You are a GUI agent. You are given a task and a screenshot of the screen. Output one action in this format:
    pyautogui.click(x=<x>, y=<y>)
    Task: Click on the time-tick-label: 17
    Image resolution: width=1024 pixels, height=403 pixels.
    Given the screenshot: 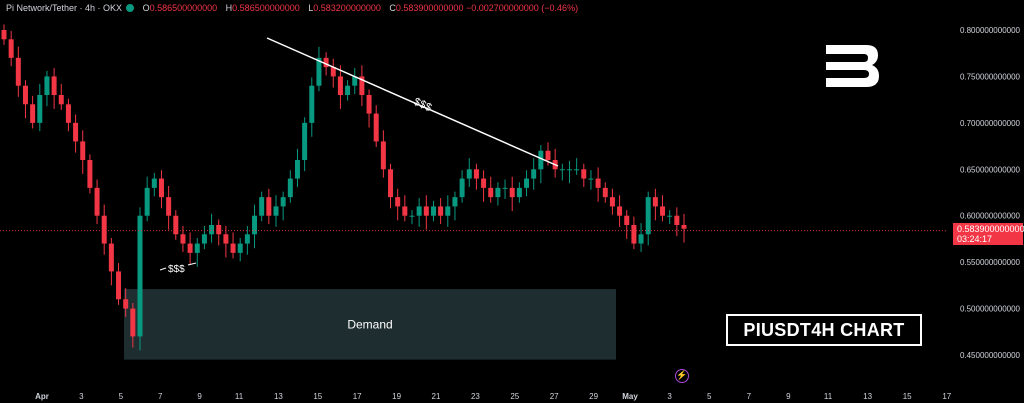 What is the action you would take?
    pyautogui.click(x=357, y=396)
    